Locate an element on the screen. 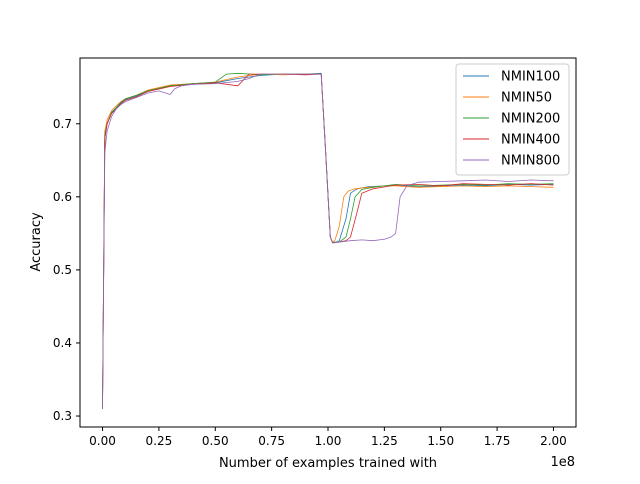 This screenshot has height=484, width=640. y-axis-label: Accuracy is located at coordinates (36, 242).